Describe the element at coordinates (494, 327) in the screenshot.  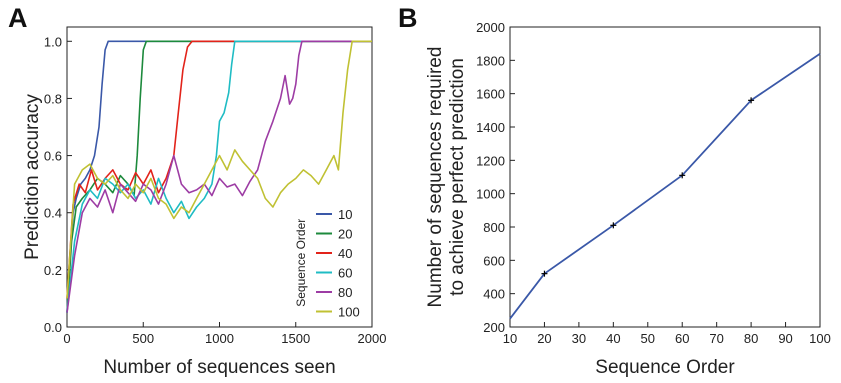
I see `y-tick-label-b: 200` at that location.